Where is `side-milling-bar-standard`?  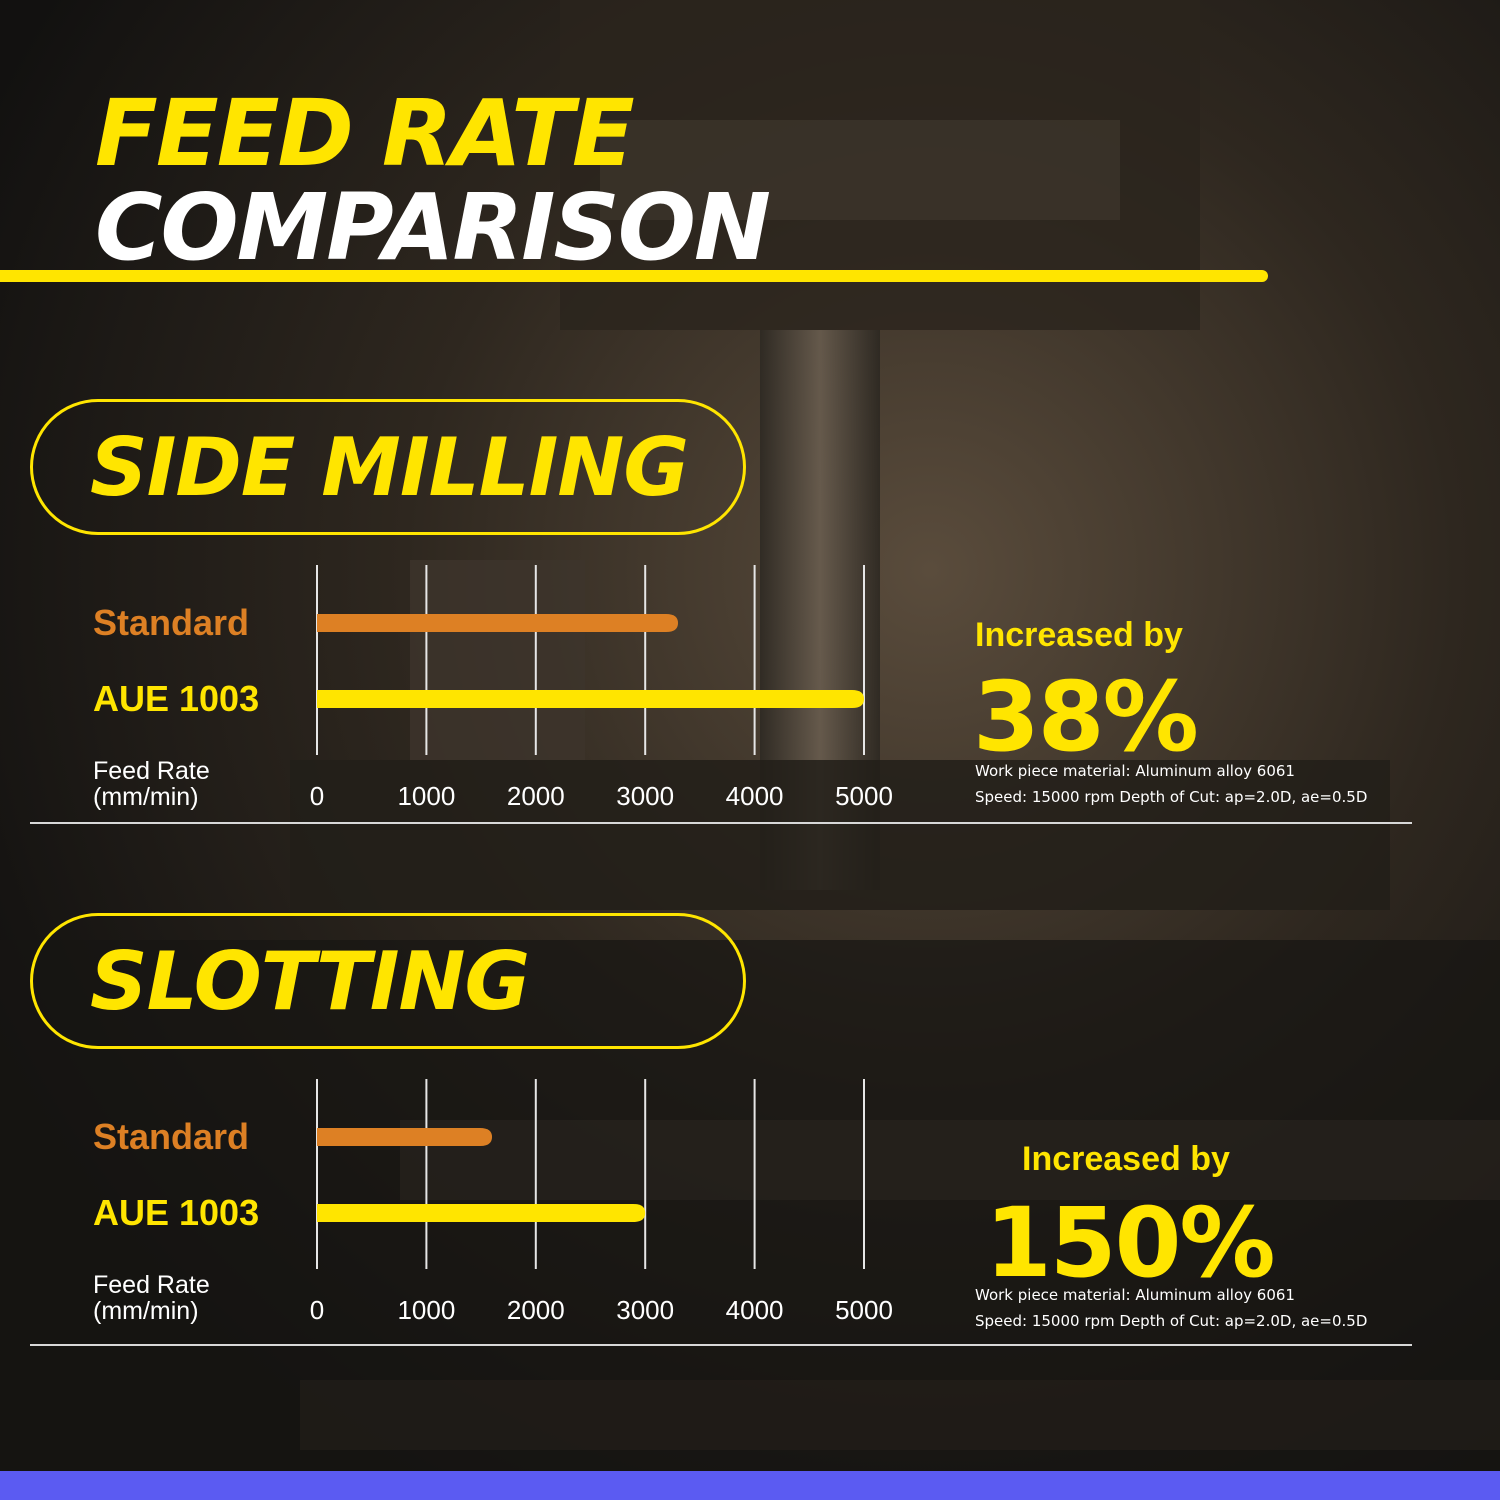
side-milling-bar-standard is located at coordinates (498, 623).